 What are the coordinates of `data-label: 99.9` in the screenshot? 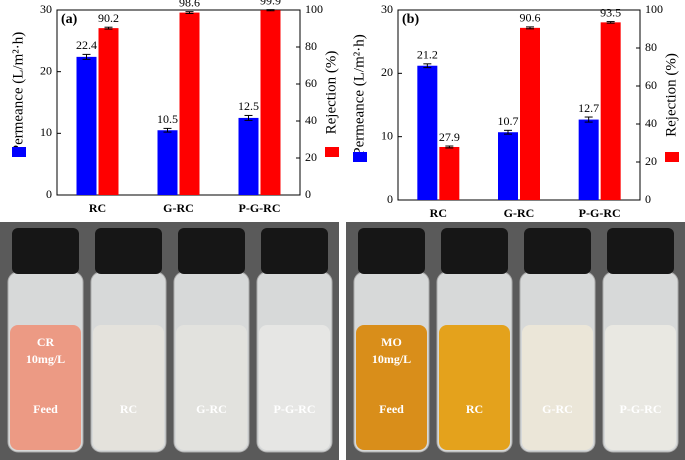 It's located at (270, 3).